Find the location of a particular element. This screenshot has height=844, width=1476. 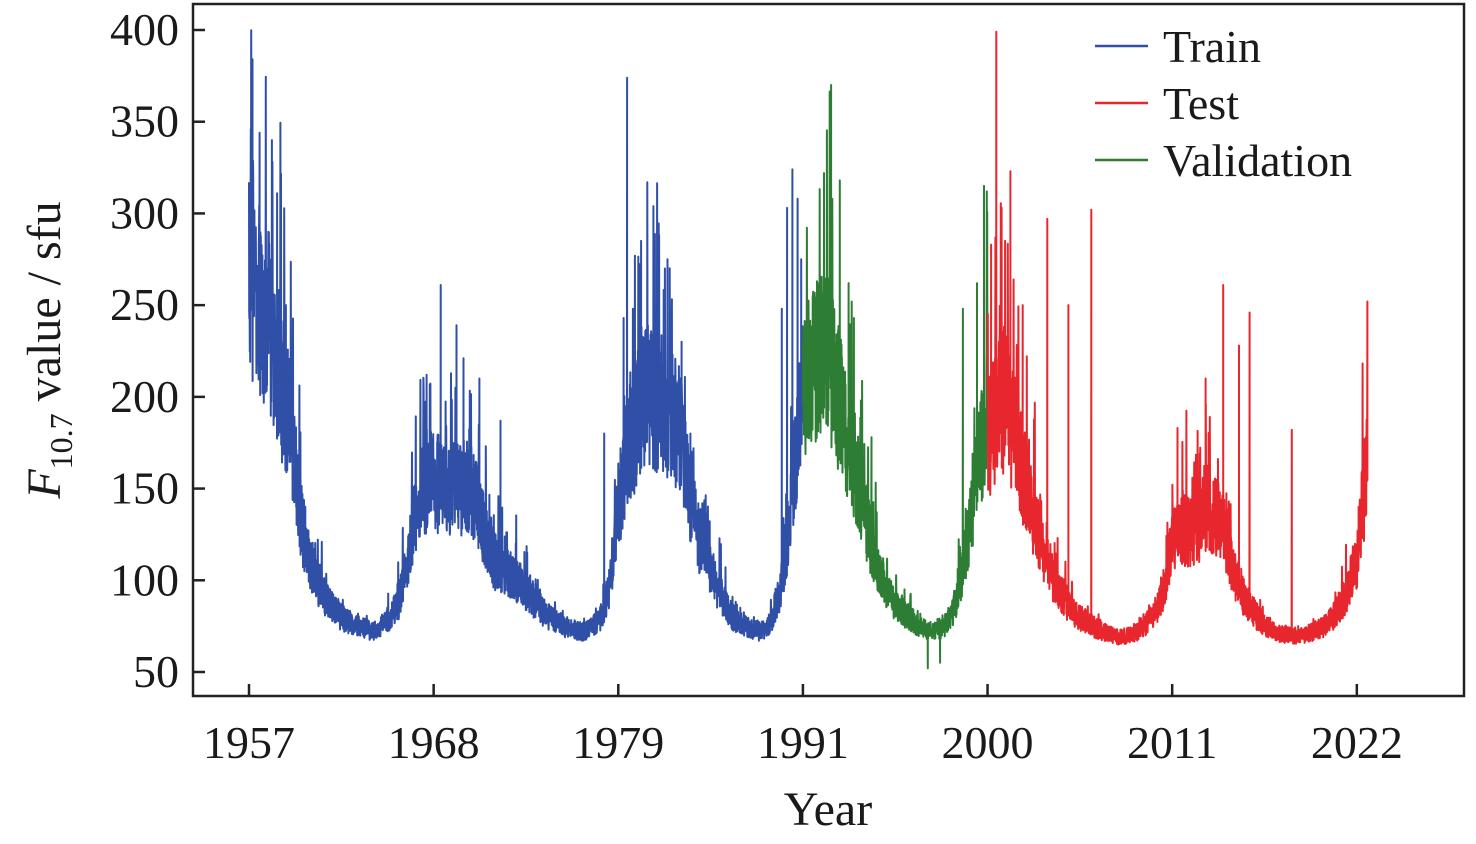

x-tick-label: 2011 is located at coordinates (1172, 742).